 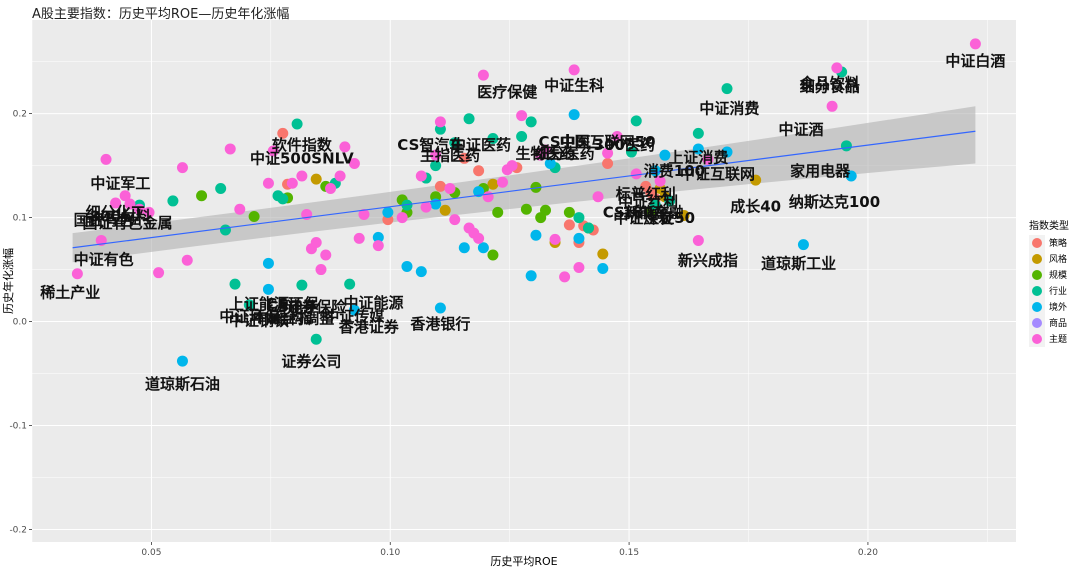 I want to click on point-label: 证券保险, so click(x=316, y=307).